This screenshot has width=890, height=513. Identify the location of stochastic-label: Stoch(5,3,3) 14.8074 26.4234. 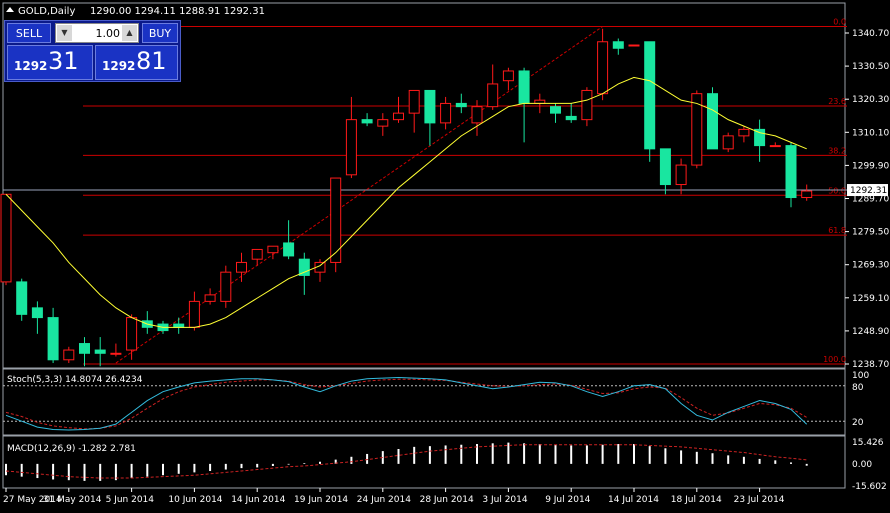
(75, 380).